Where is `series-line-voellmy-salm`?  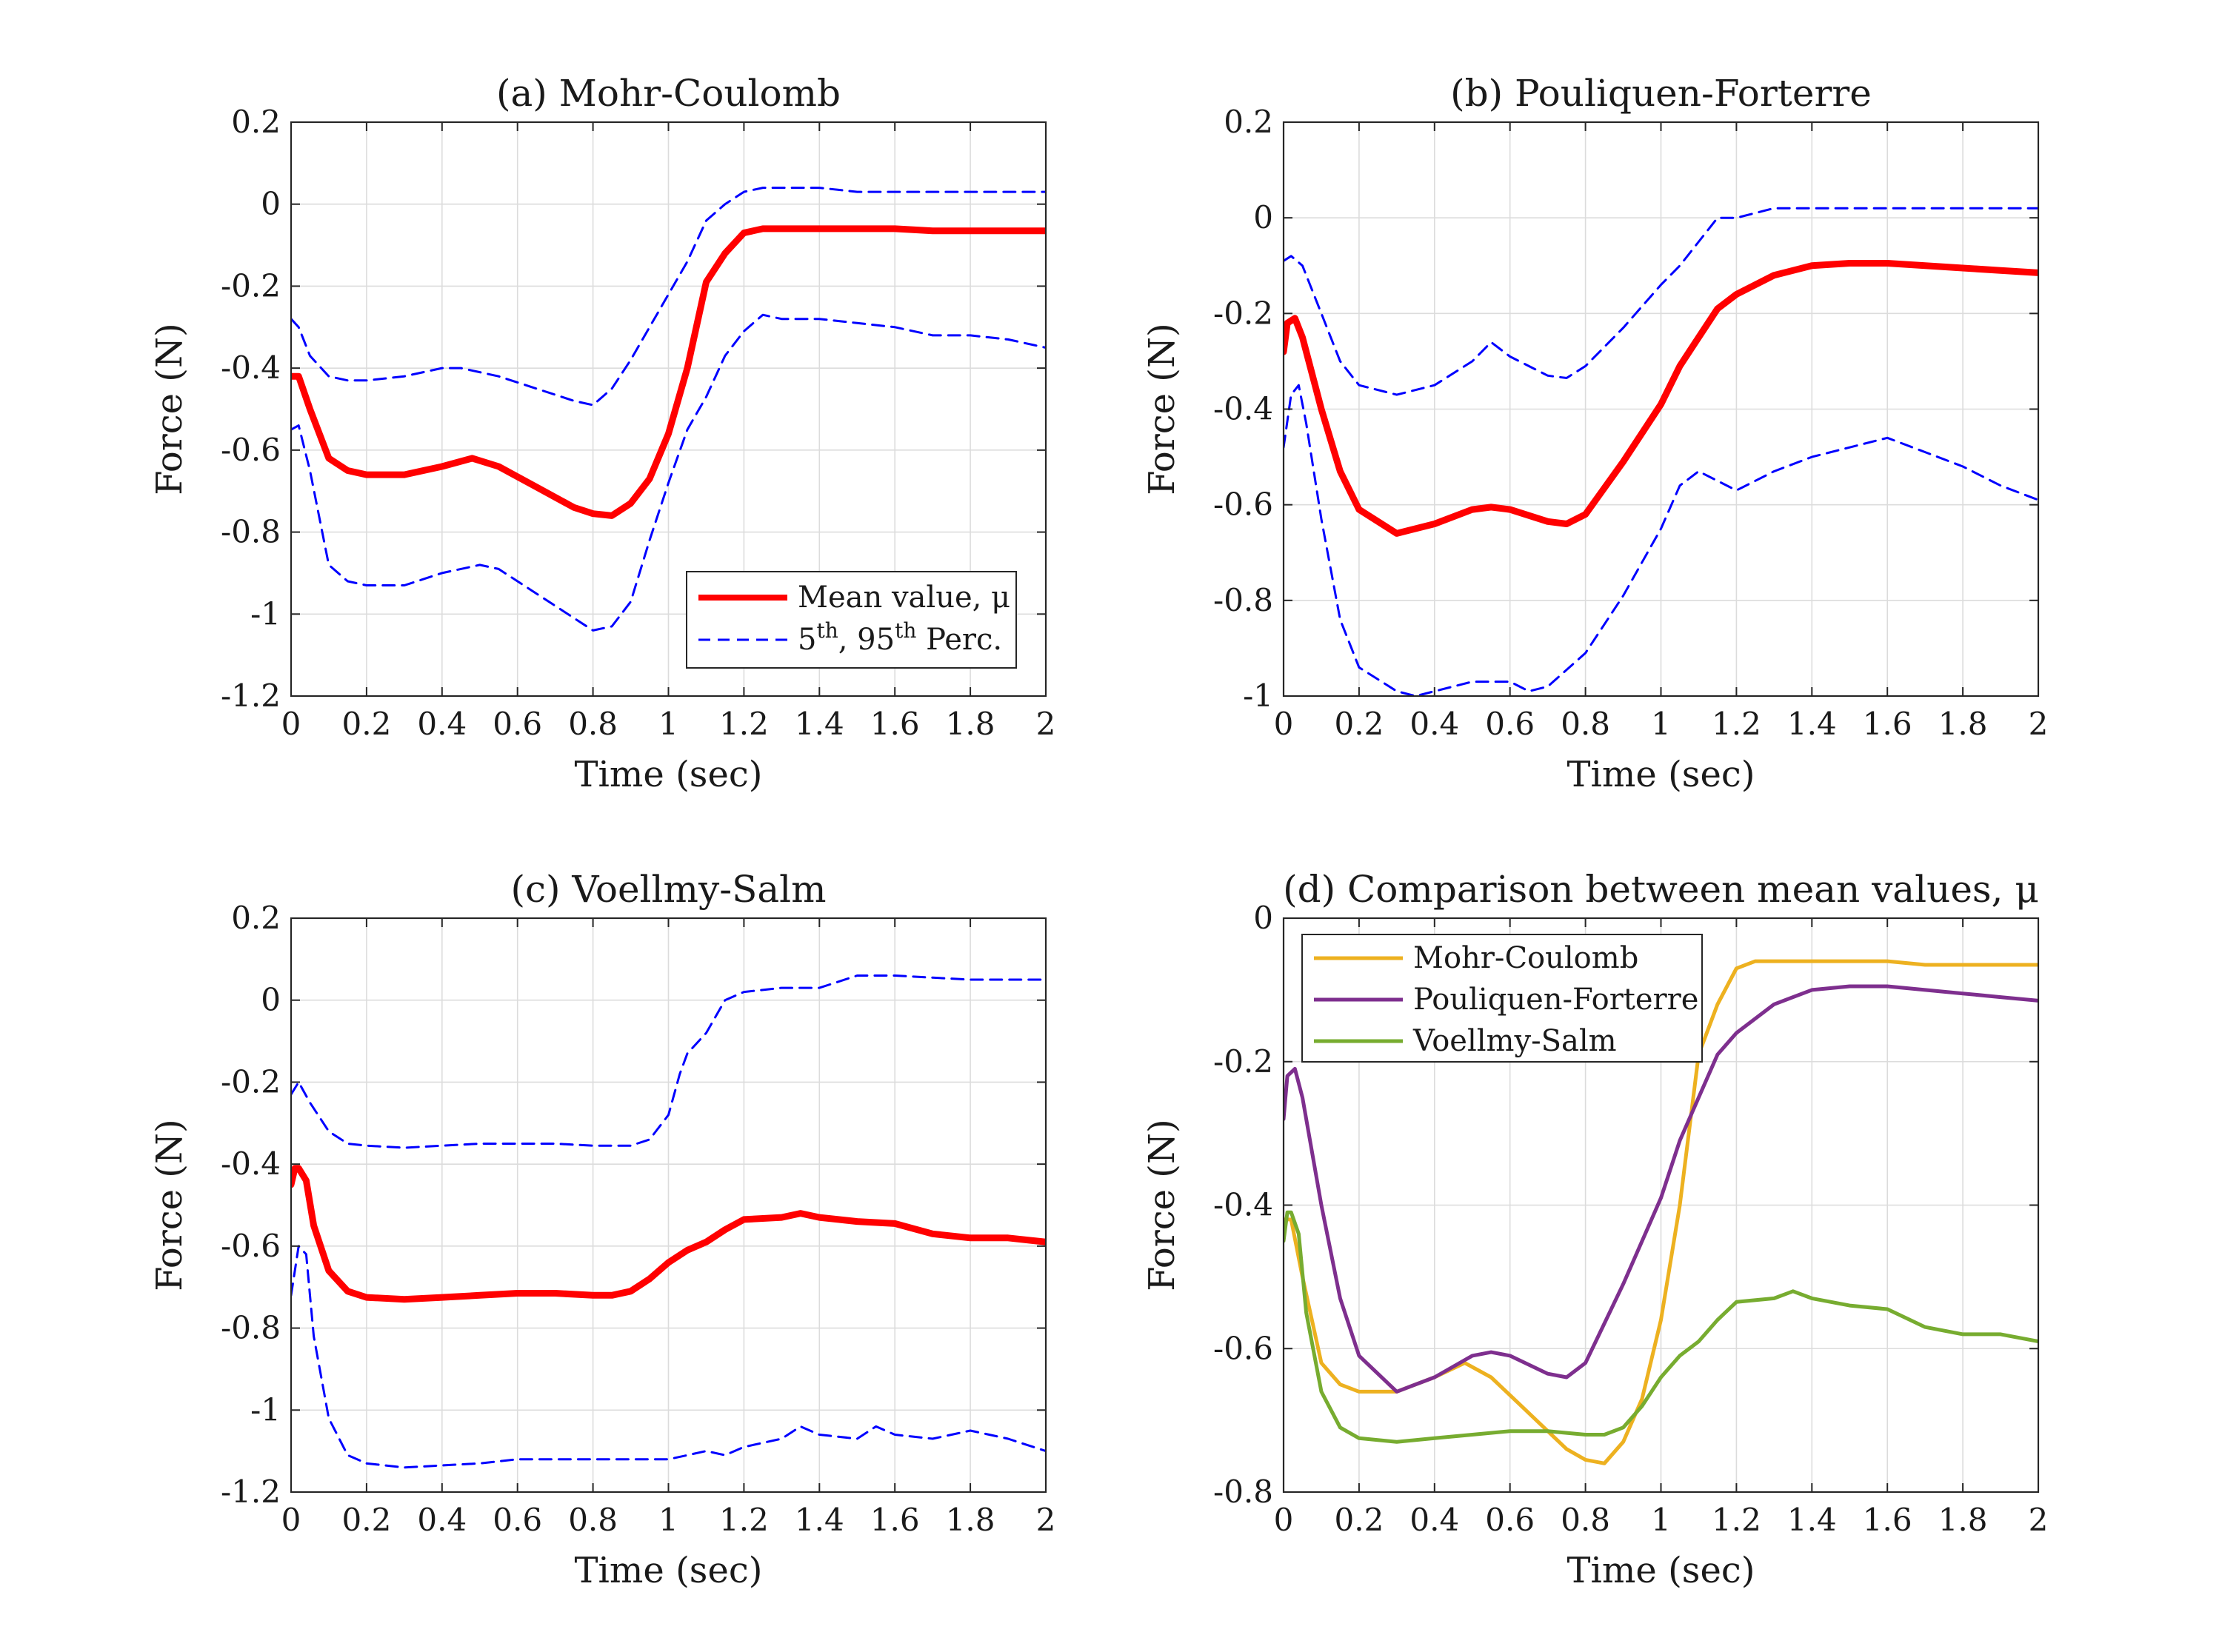 series-line-voellmy-salm is located at coordinates (1661, 1327).